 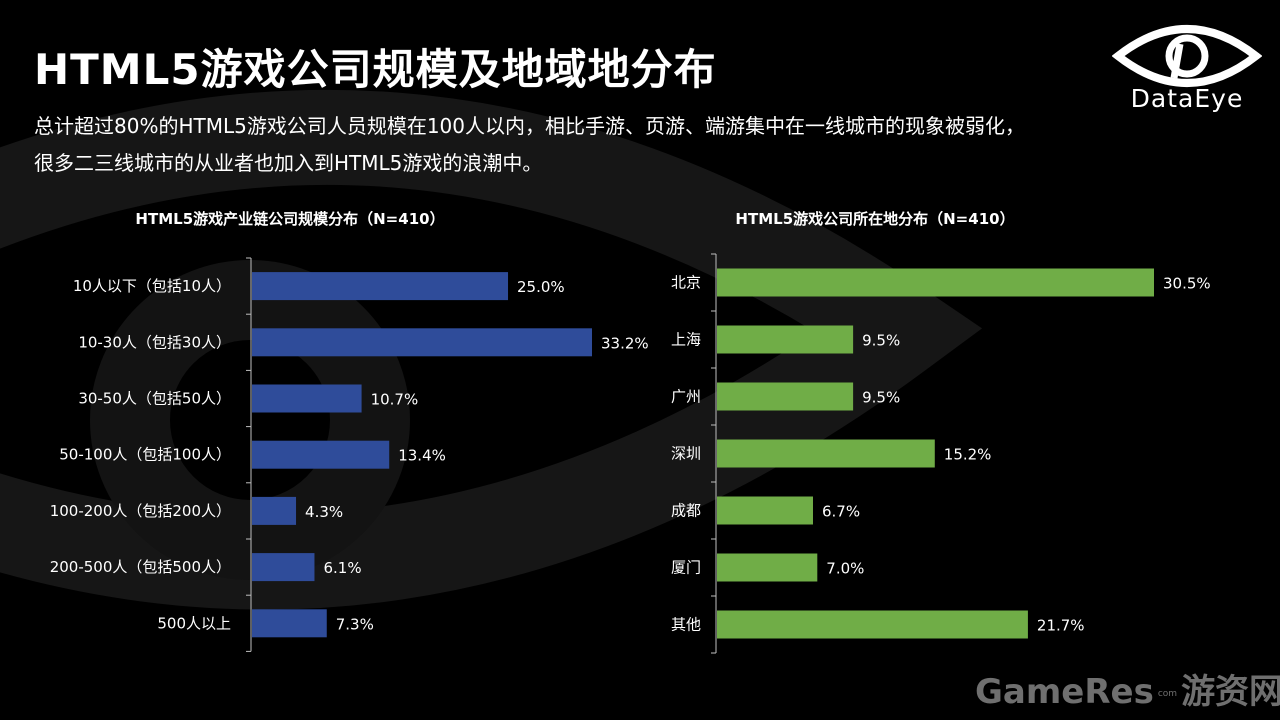 What do you see at coordinates (1230, 692) in the screenshot?
I see `watermark-cn: 游资网` at bounding box center [1230, 692].